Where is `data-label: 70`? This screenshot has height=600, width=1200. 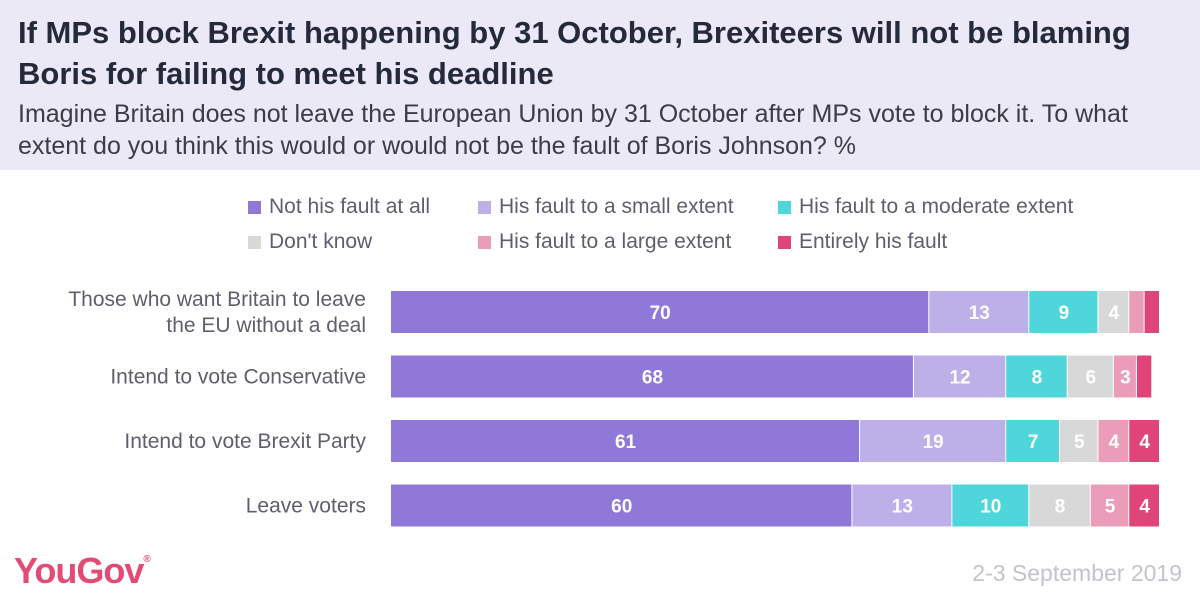
data-label: 70 is located at coordinates (660, 313).